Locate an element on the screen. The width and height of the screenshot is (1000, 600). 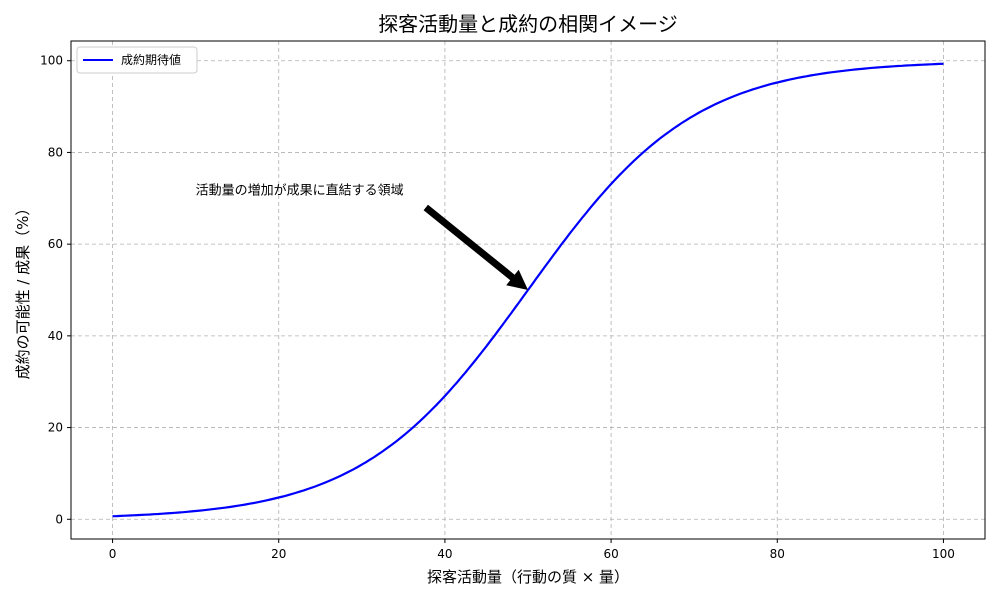
x-tick-label: 40 is located at coordinates (444, 554).